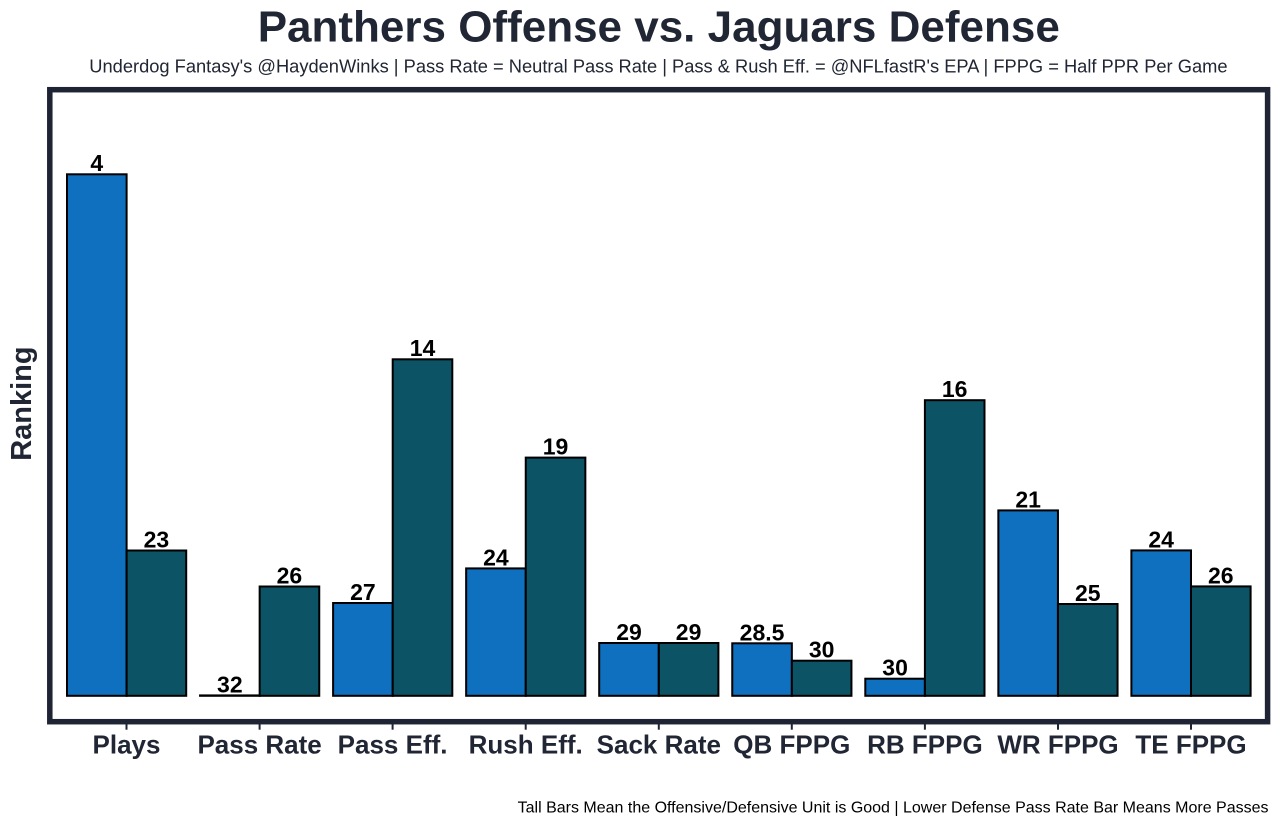  Describe the element at coordinates (1088, 593) in the screenshot. I see `svg-text: 25` at that location.